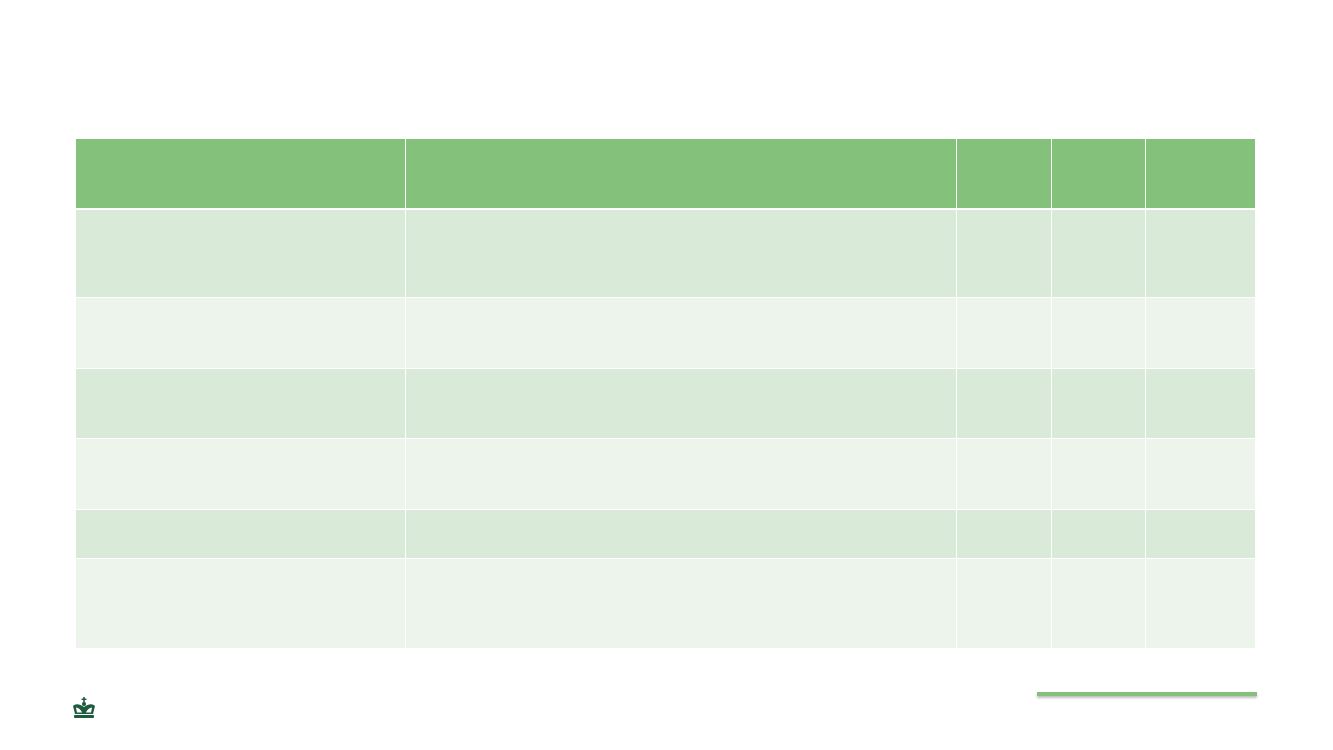  What do you see at coordinates (1147, 694) in the screenshot?
I see `accent-line` at bounding box center [1147, 694].